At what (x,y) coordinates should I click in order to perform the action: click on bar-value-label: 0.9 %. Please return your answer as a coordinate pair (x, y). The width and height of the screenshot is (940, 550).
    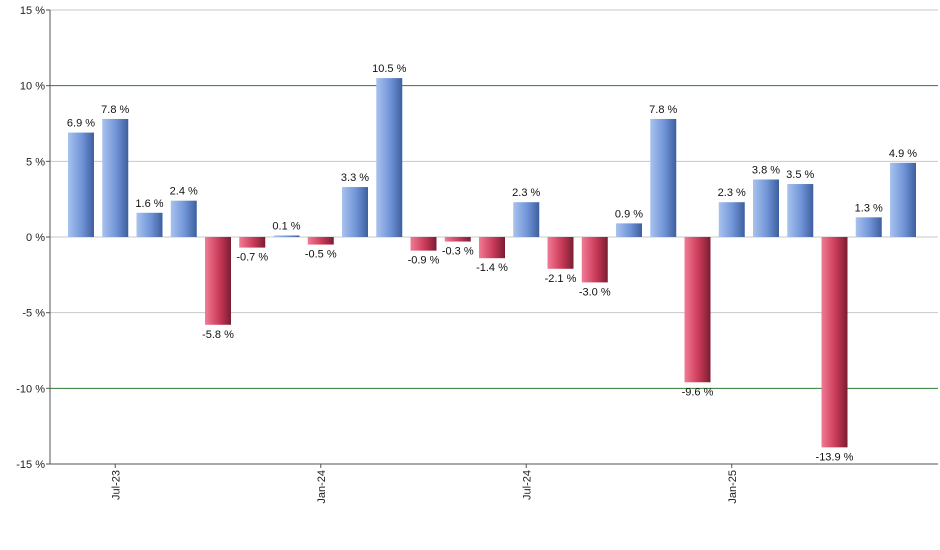
    Looking at the image, I should click on (629, 214).